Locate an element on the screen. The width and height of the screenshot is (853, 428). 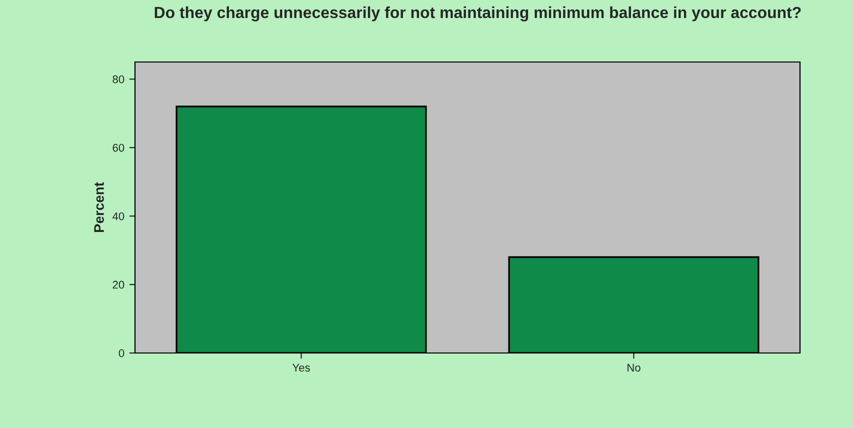
x-tick-label: Yes is located at coordinates (301, 368).